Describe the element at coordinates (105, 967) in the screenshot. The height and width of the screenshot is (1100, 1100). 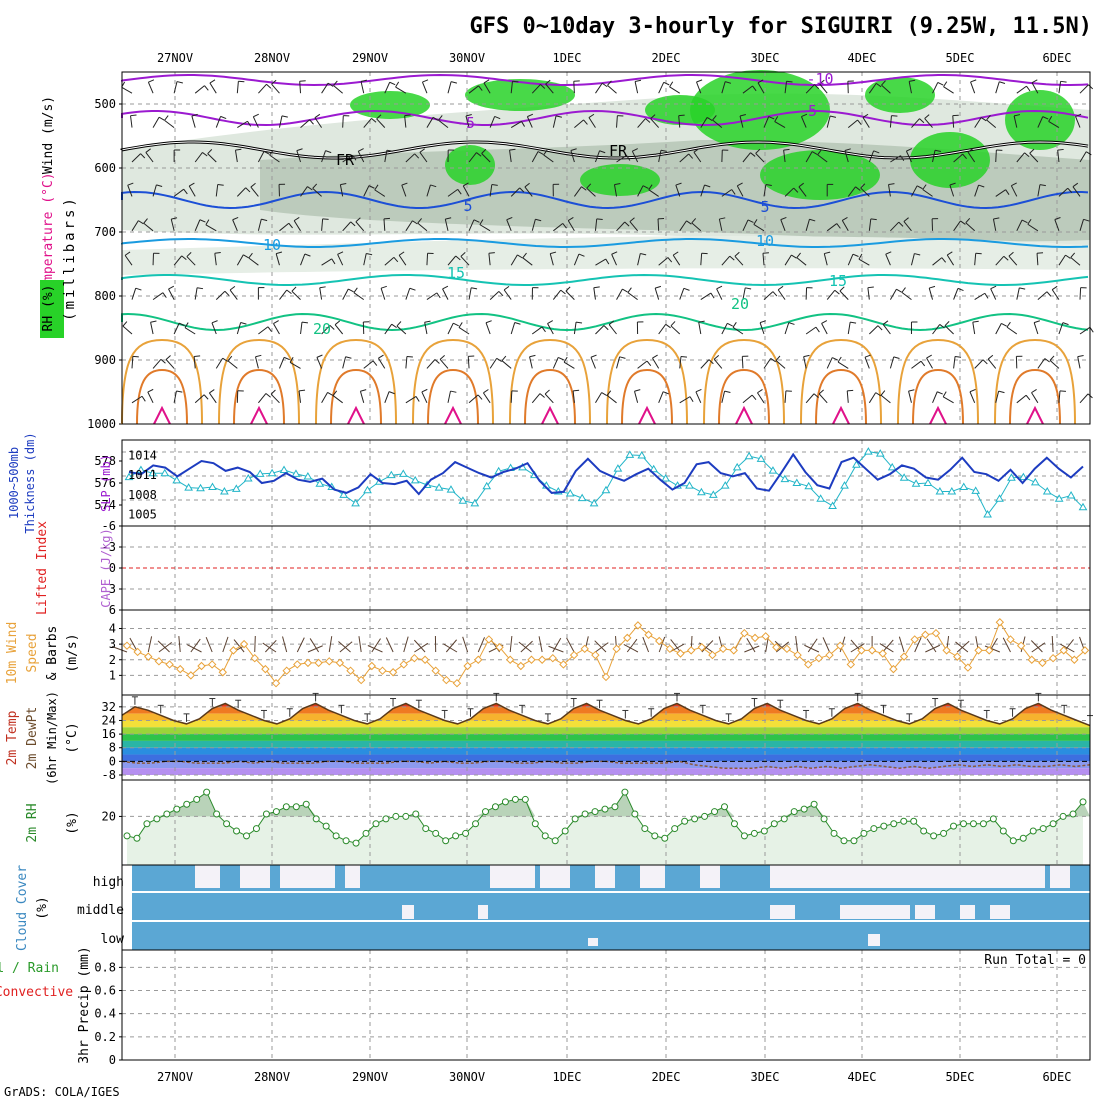
I see `precip-tick-label: 0.8` at that location.